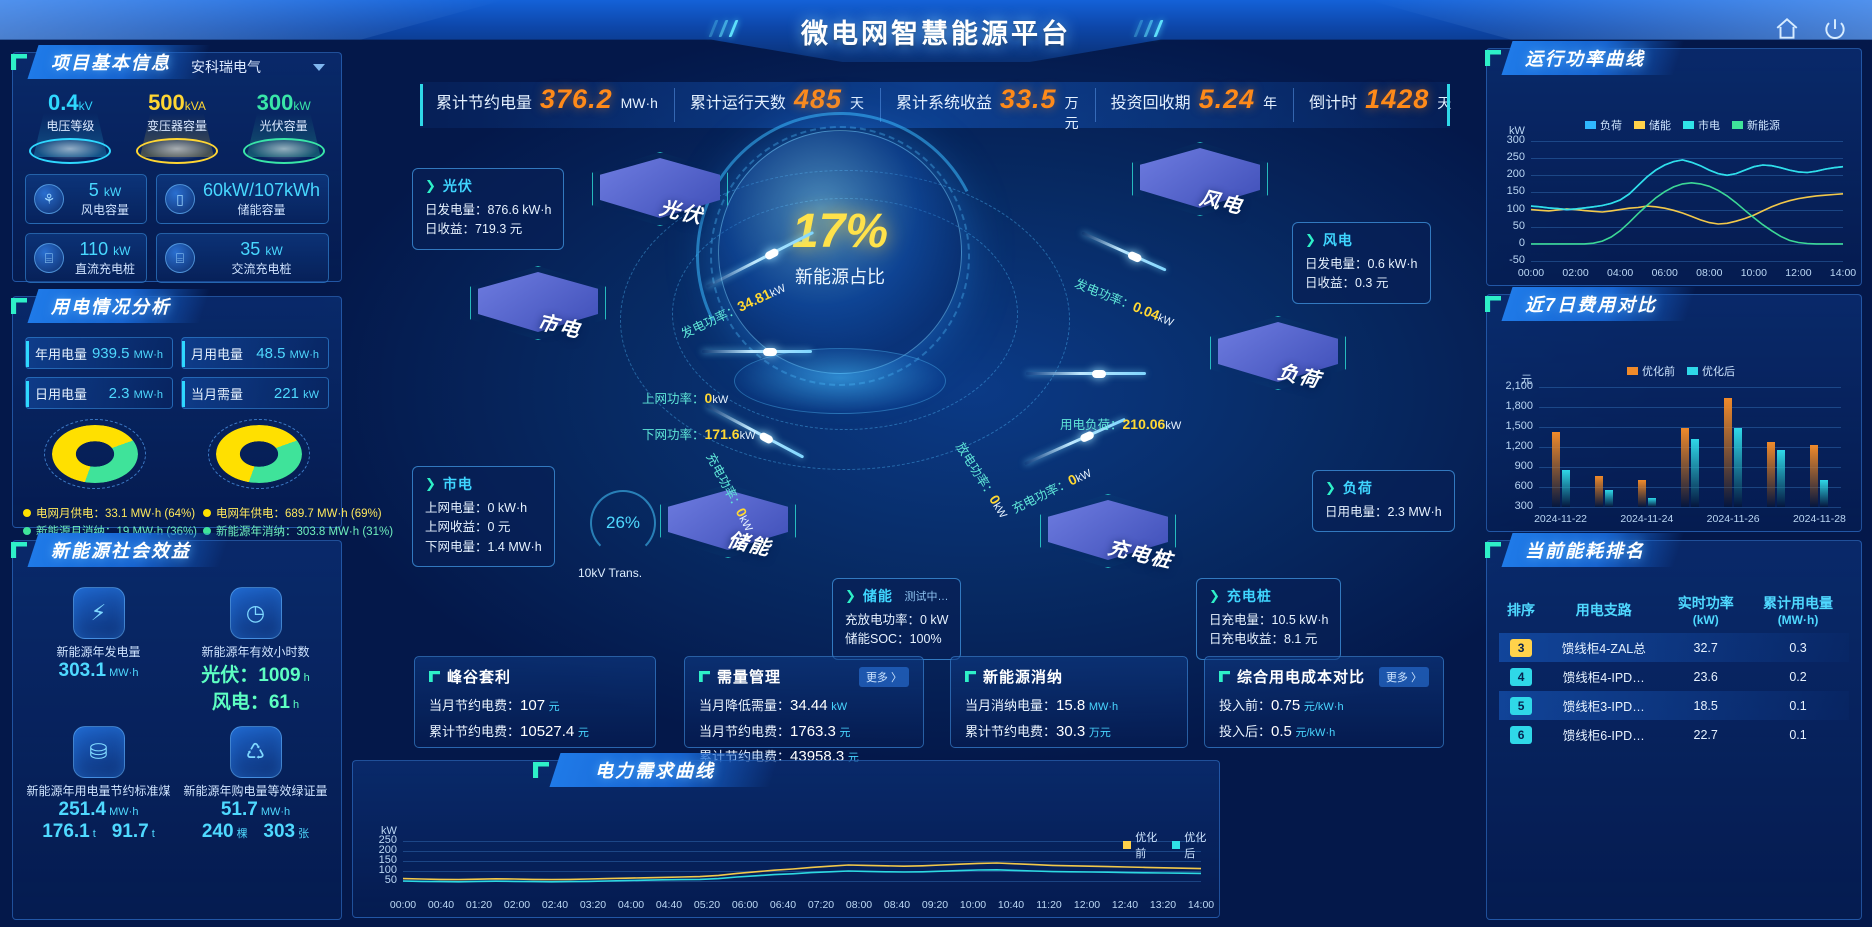 The height and width of the screenshot is (927, 1872). I want to click on panel-cost-title: 近7日费用对比, so click(1591, 305).